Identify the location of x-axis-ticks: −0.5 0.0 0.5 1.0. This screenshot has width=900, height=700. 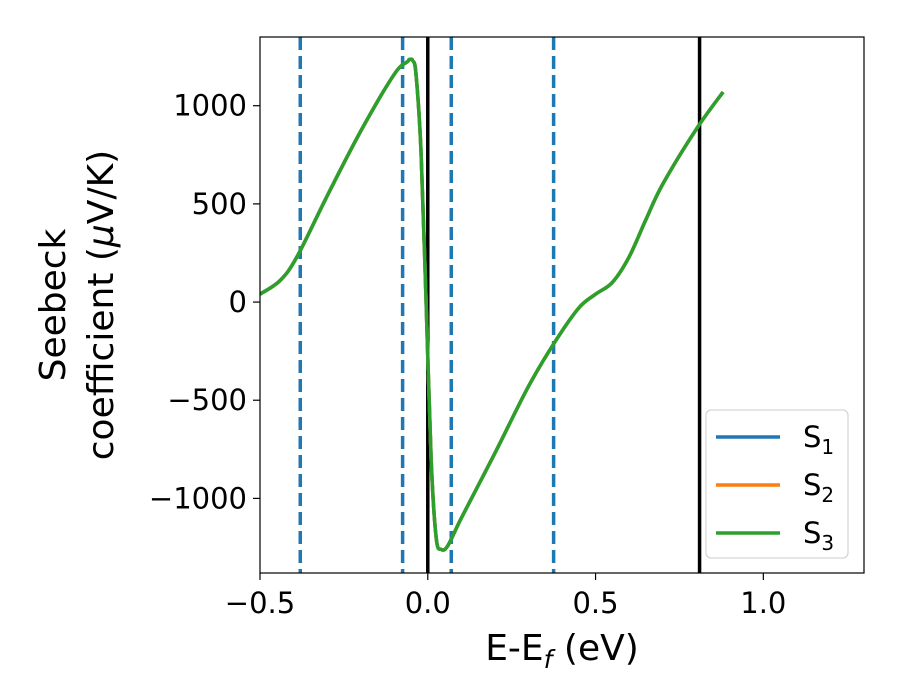
(505, 596).